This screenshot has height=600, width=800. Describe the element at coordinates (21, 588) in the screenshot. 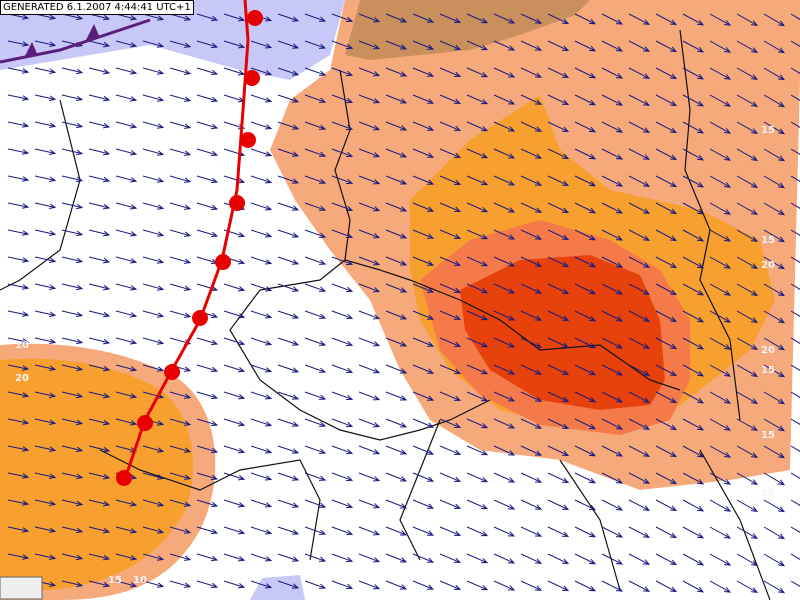

I see `map-legend-icon` at that location.